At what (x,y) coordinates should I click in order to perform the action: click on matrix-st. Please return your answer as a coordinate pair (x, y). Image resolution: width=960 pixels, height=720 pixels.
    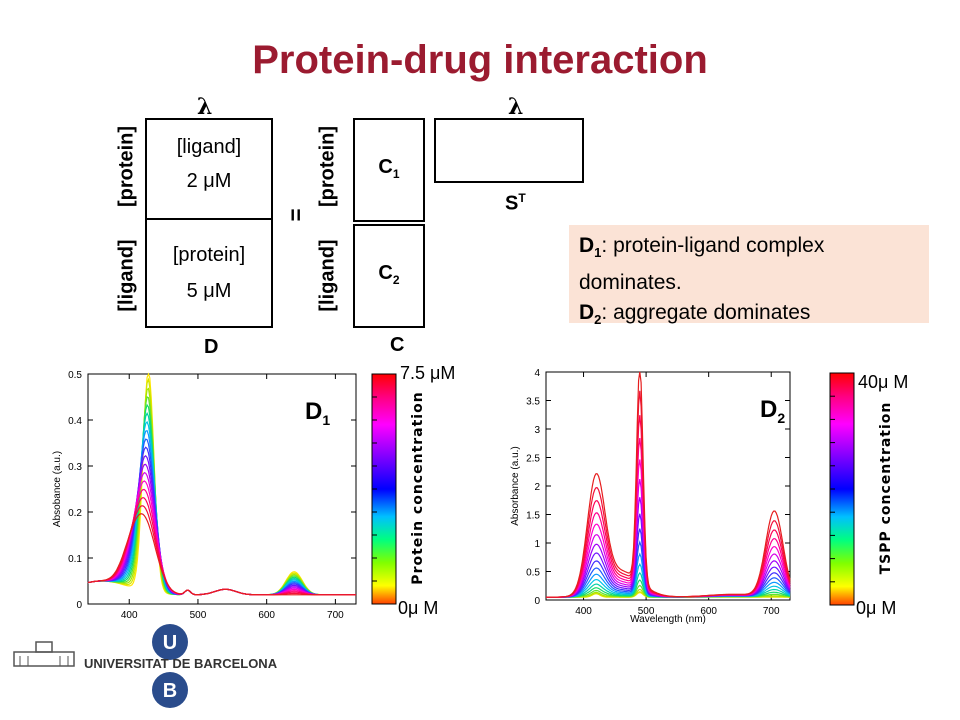
    Looking at the image, I should click on (509, 150).